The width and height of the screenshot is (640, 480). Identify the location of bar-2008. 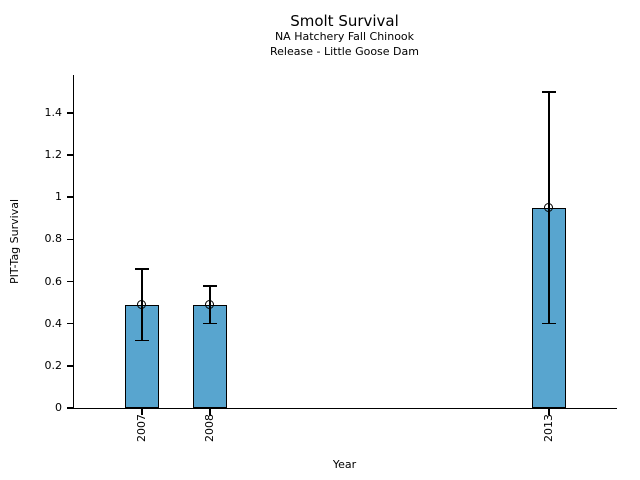
(209, 356).